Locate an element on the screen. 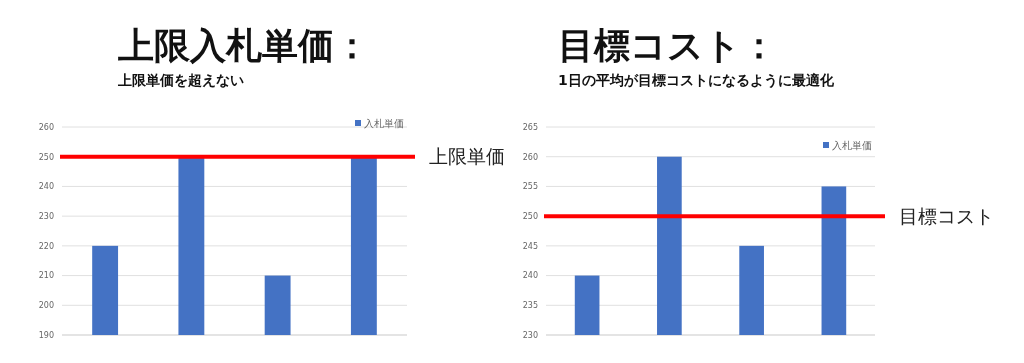 Image resolution: width=1024 pixels, height=363 pixels. chart-title: 上限入札単価： is located at coordinates (244, 45).